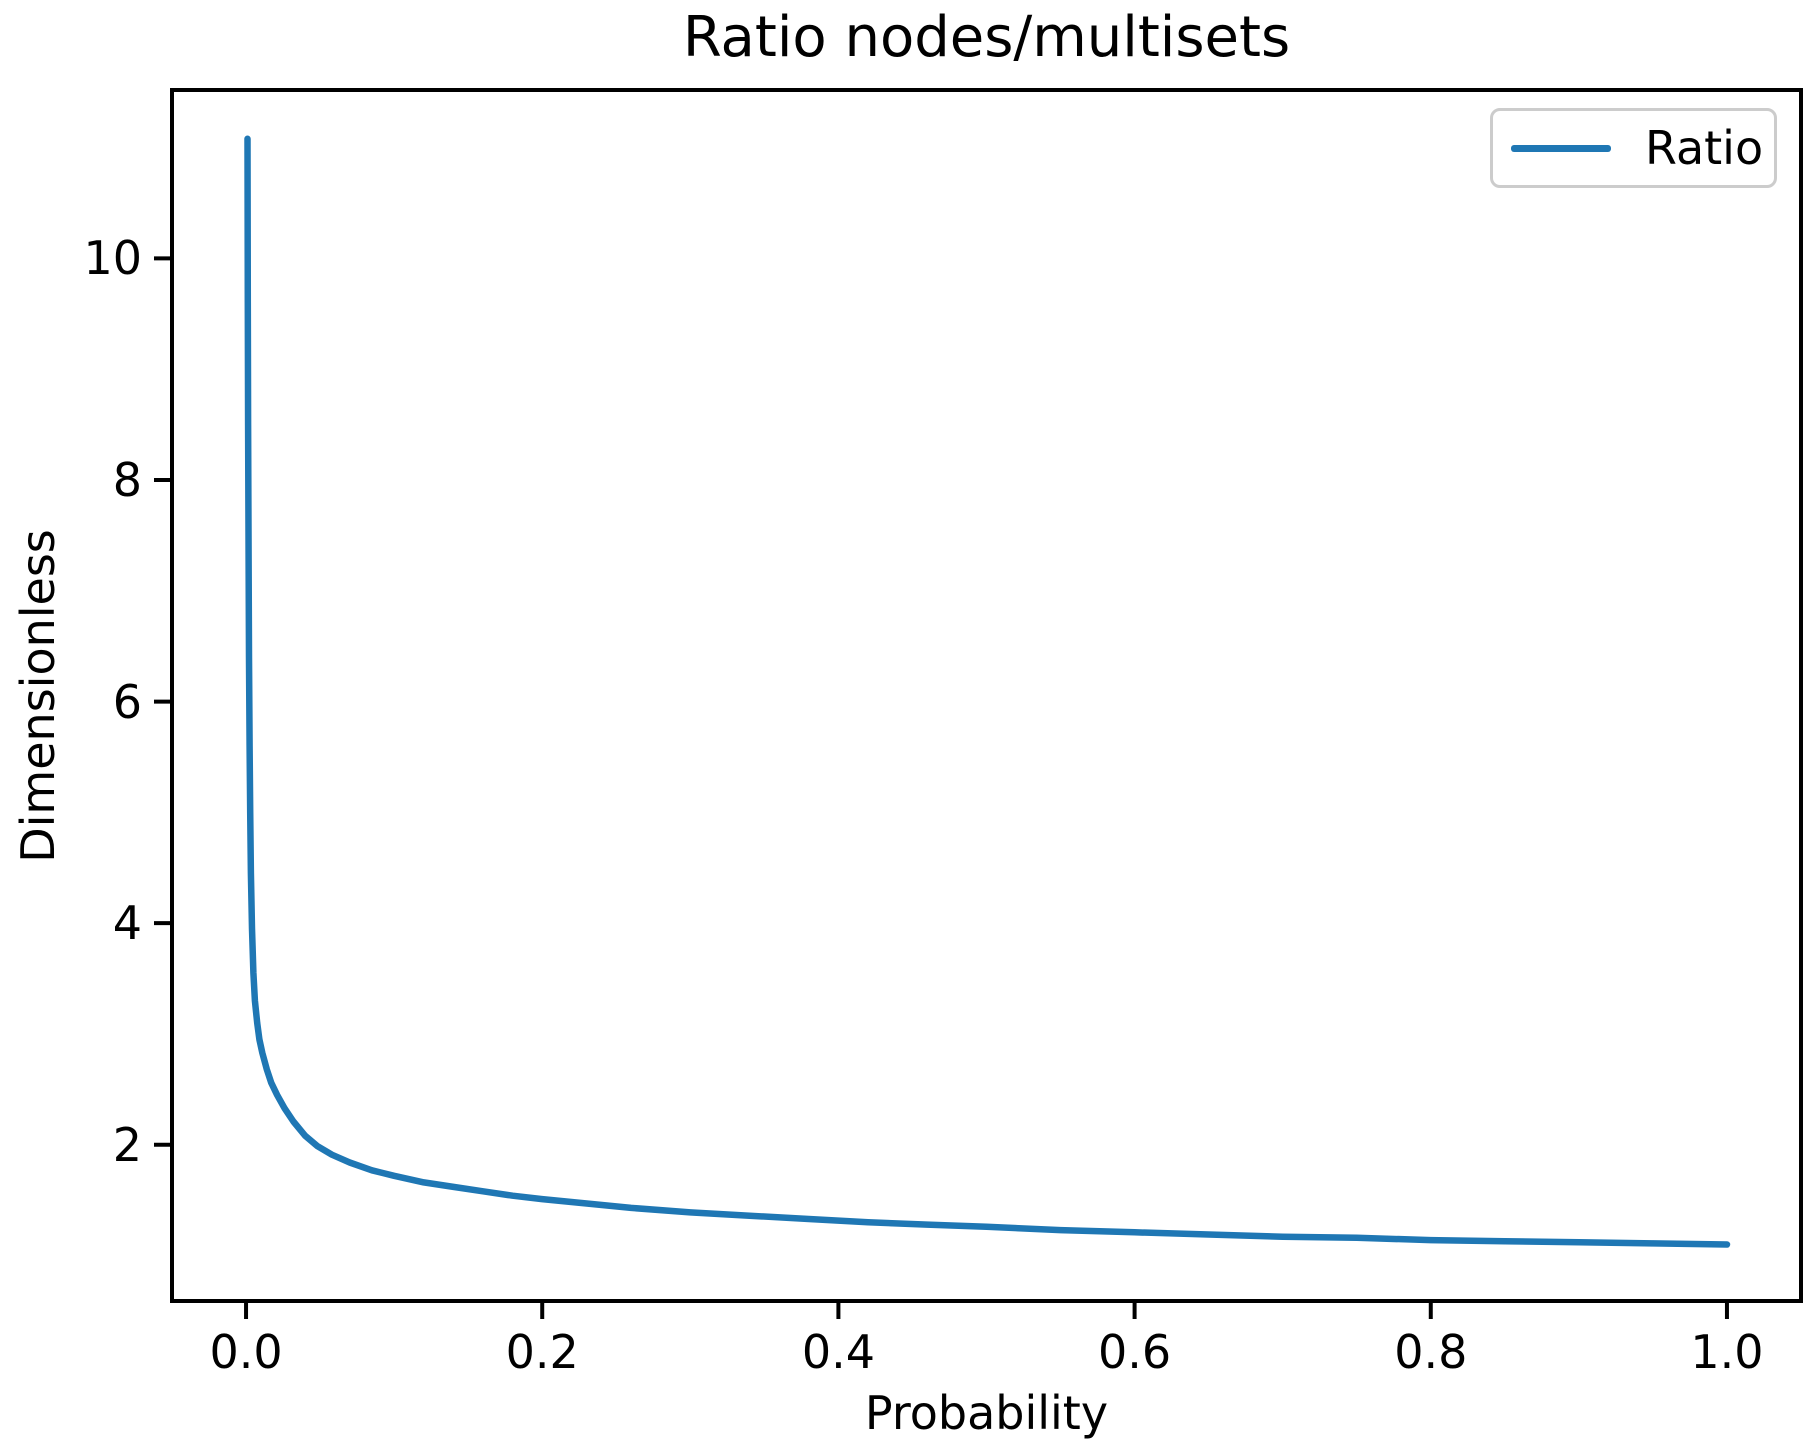 This screenshot has width=1818, height=1454. I want to click on x-tick-label: 0.2, so click(542, 1352).